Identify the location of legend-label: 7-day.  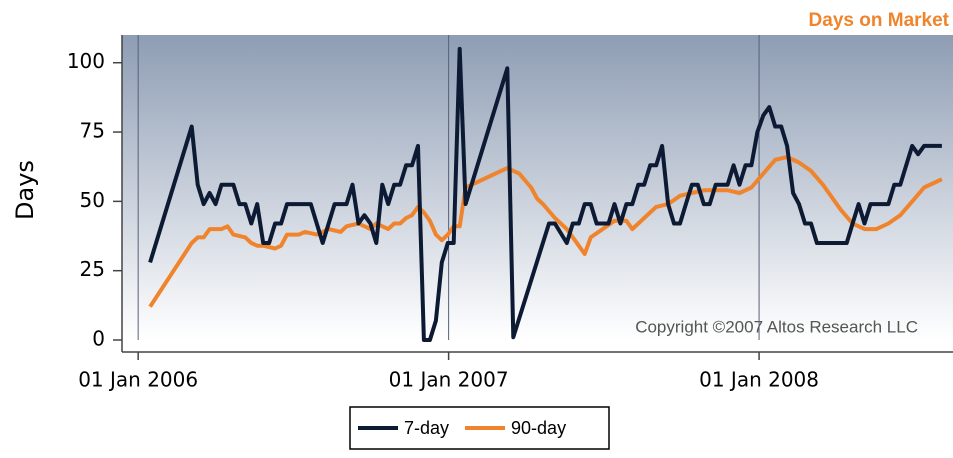
(426, 428).